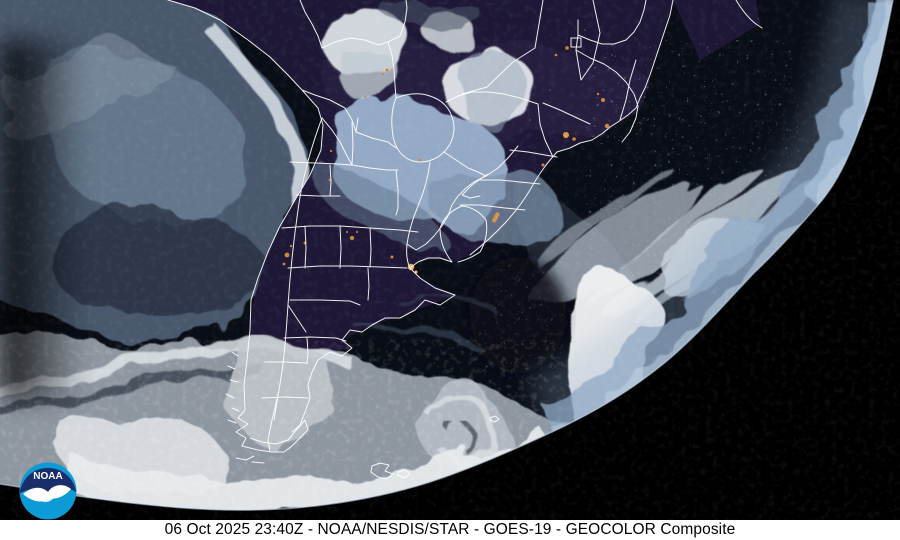 This screenshot has height=540, width=900. I want to click on noaa-logo: NOAA, so click(48, 491).